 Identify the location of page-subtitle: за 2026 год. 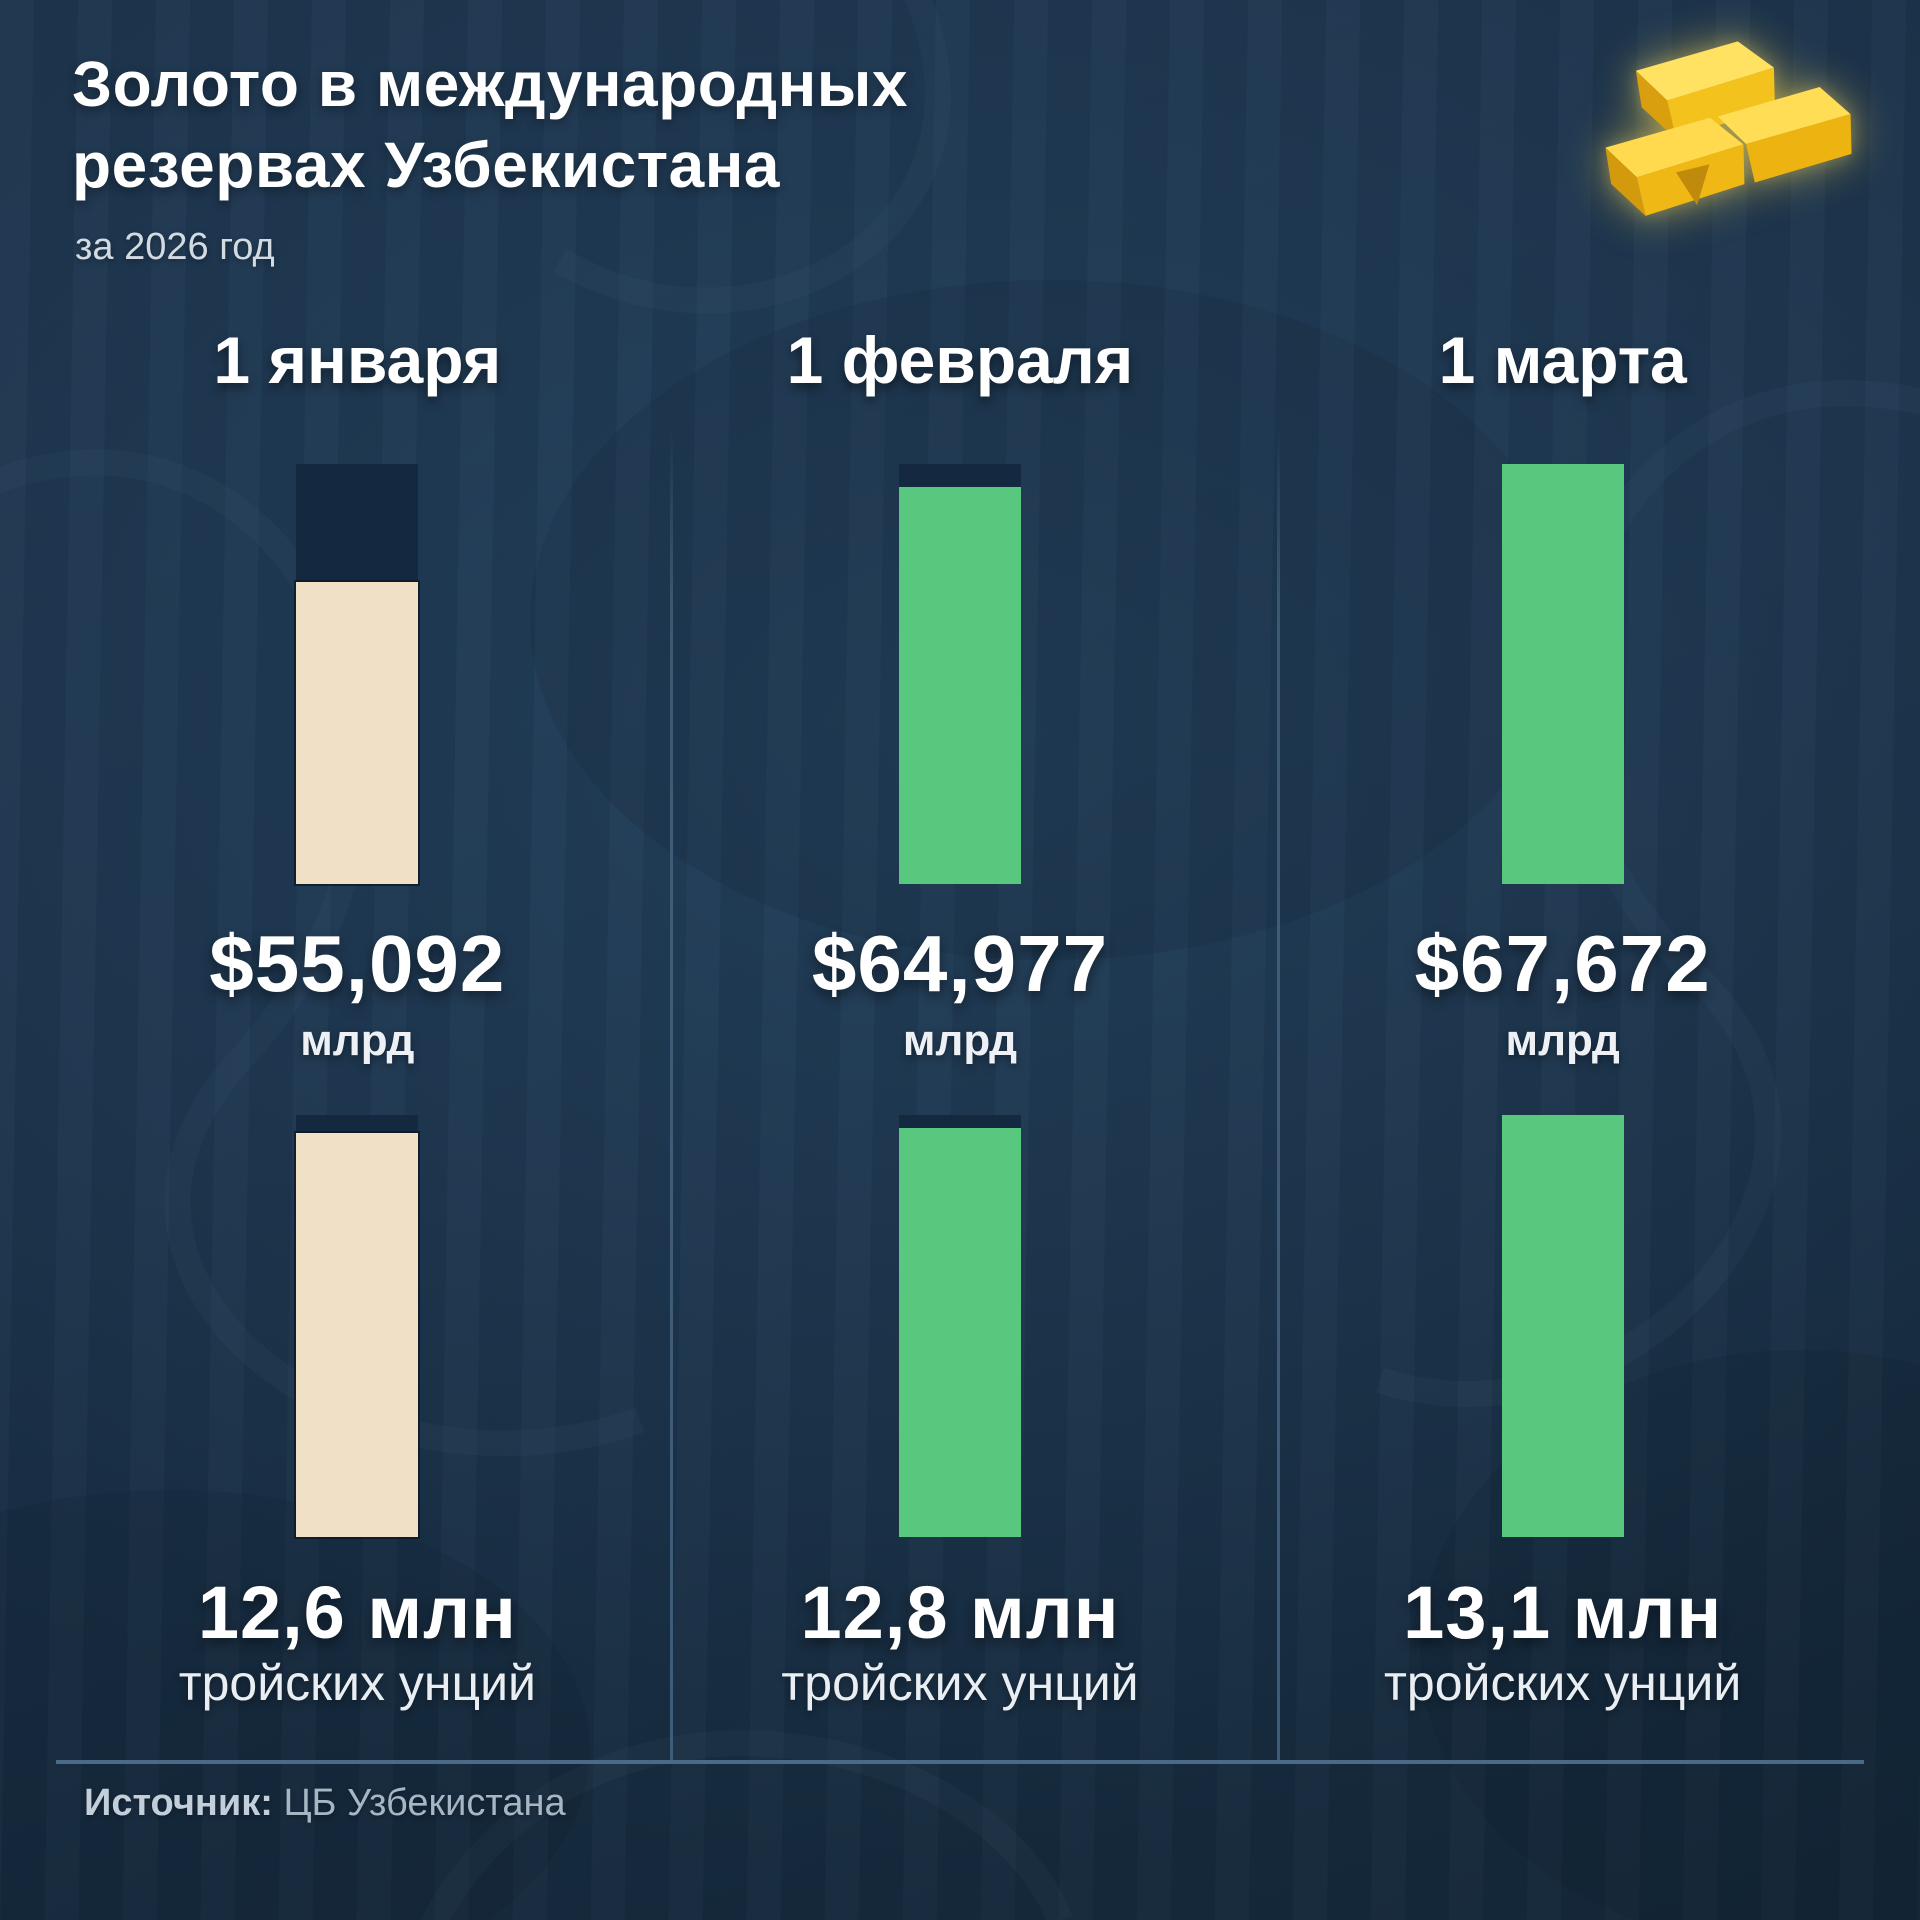
(175, 247).